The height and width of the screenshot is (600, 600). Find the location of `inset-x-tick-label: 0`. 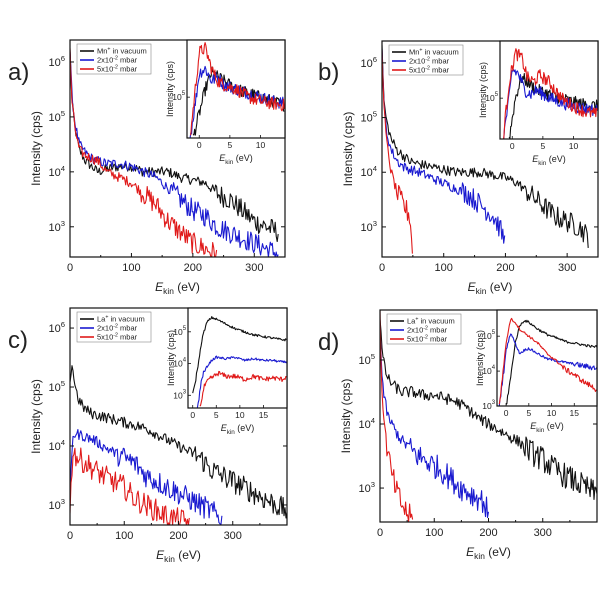

inset-x-tick-label: 0 is located at coordinates (192, 415).